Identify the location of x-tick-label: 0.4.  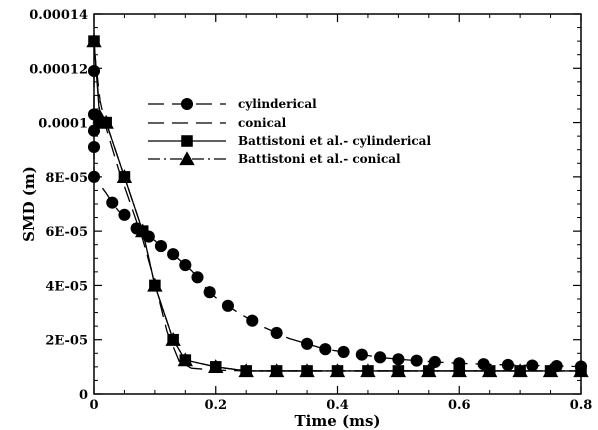
(337, 405).